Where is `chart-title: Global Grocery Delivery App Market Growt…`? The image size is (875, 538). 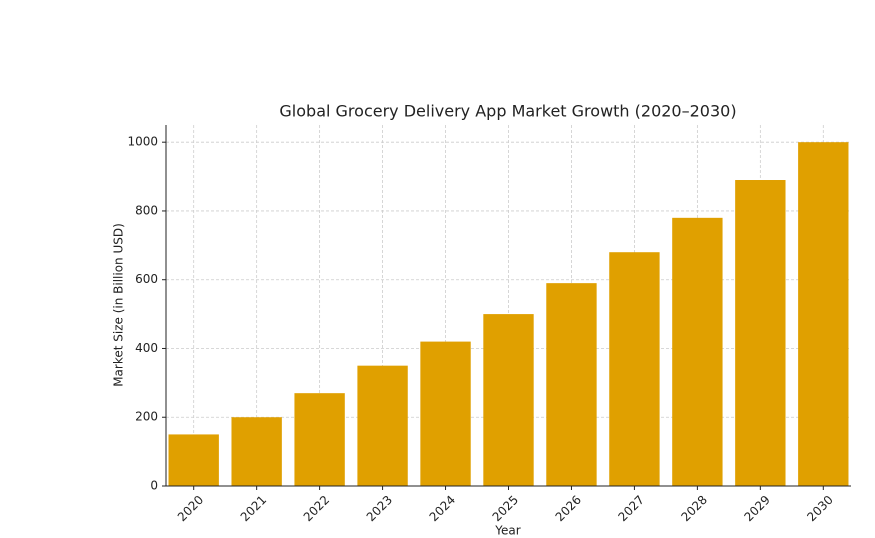 chart-title: Global Grocery Delivery App Market Growt… is located at coordinates (507, 111).